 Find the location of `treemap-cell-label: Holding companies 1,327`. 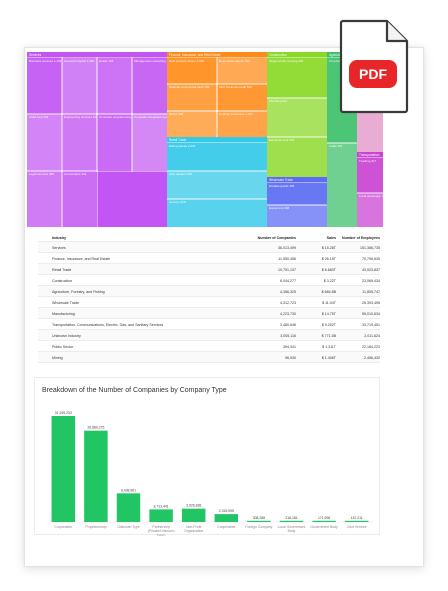

treemap-cell-label: Holding companies 1,327 is located at coordinates (236, 113).